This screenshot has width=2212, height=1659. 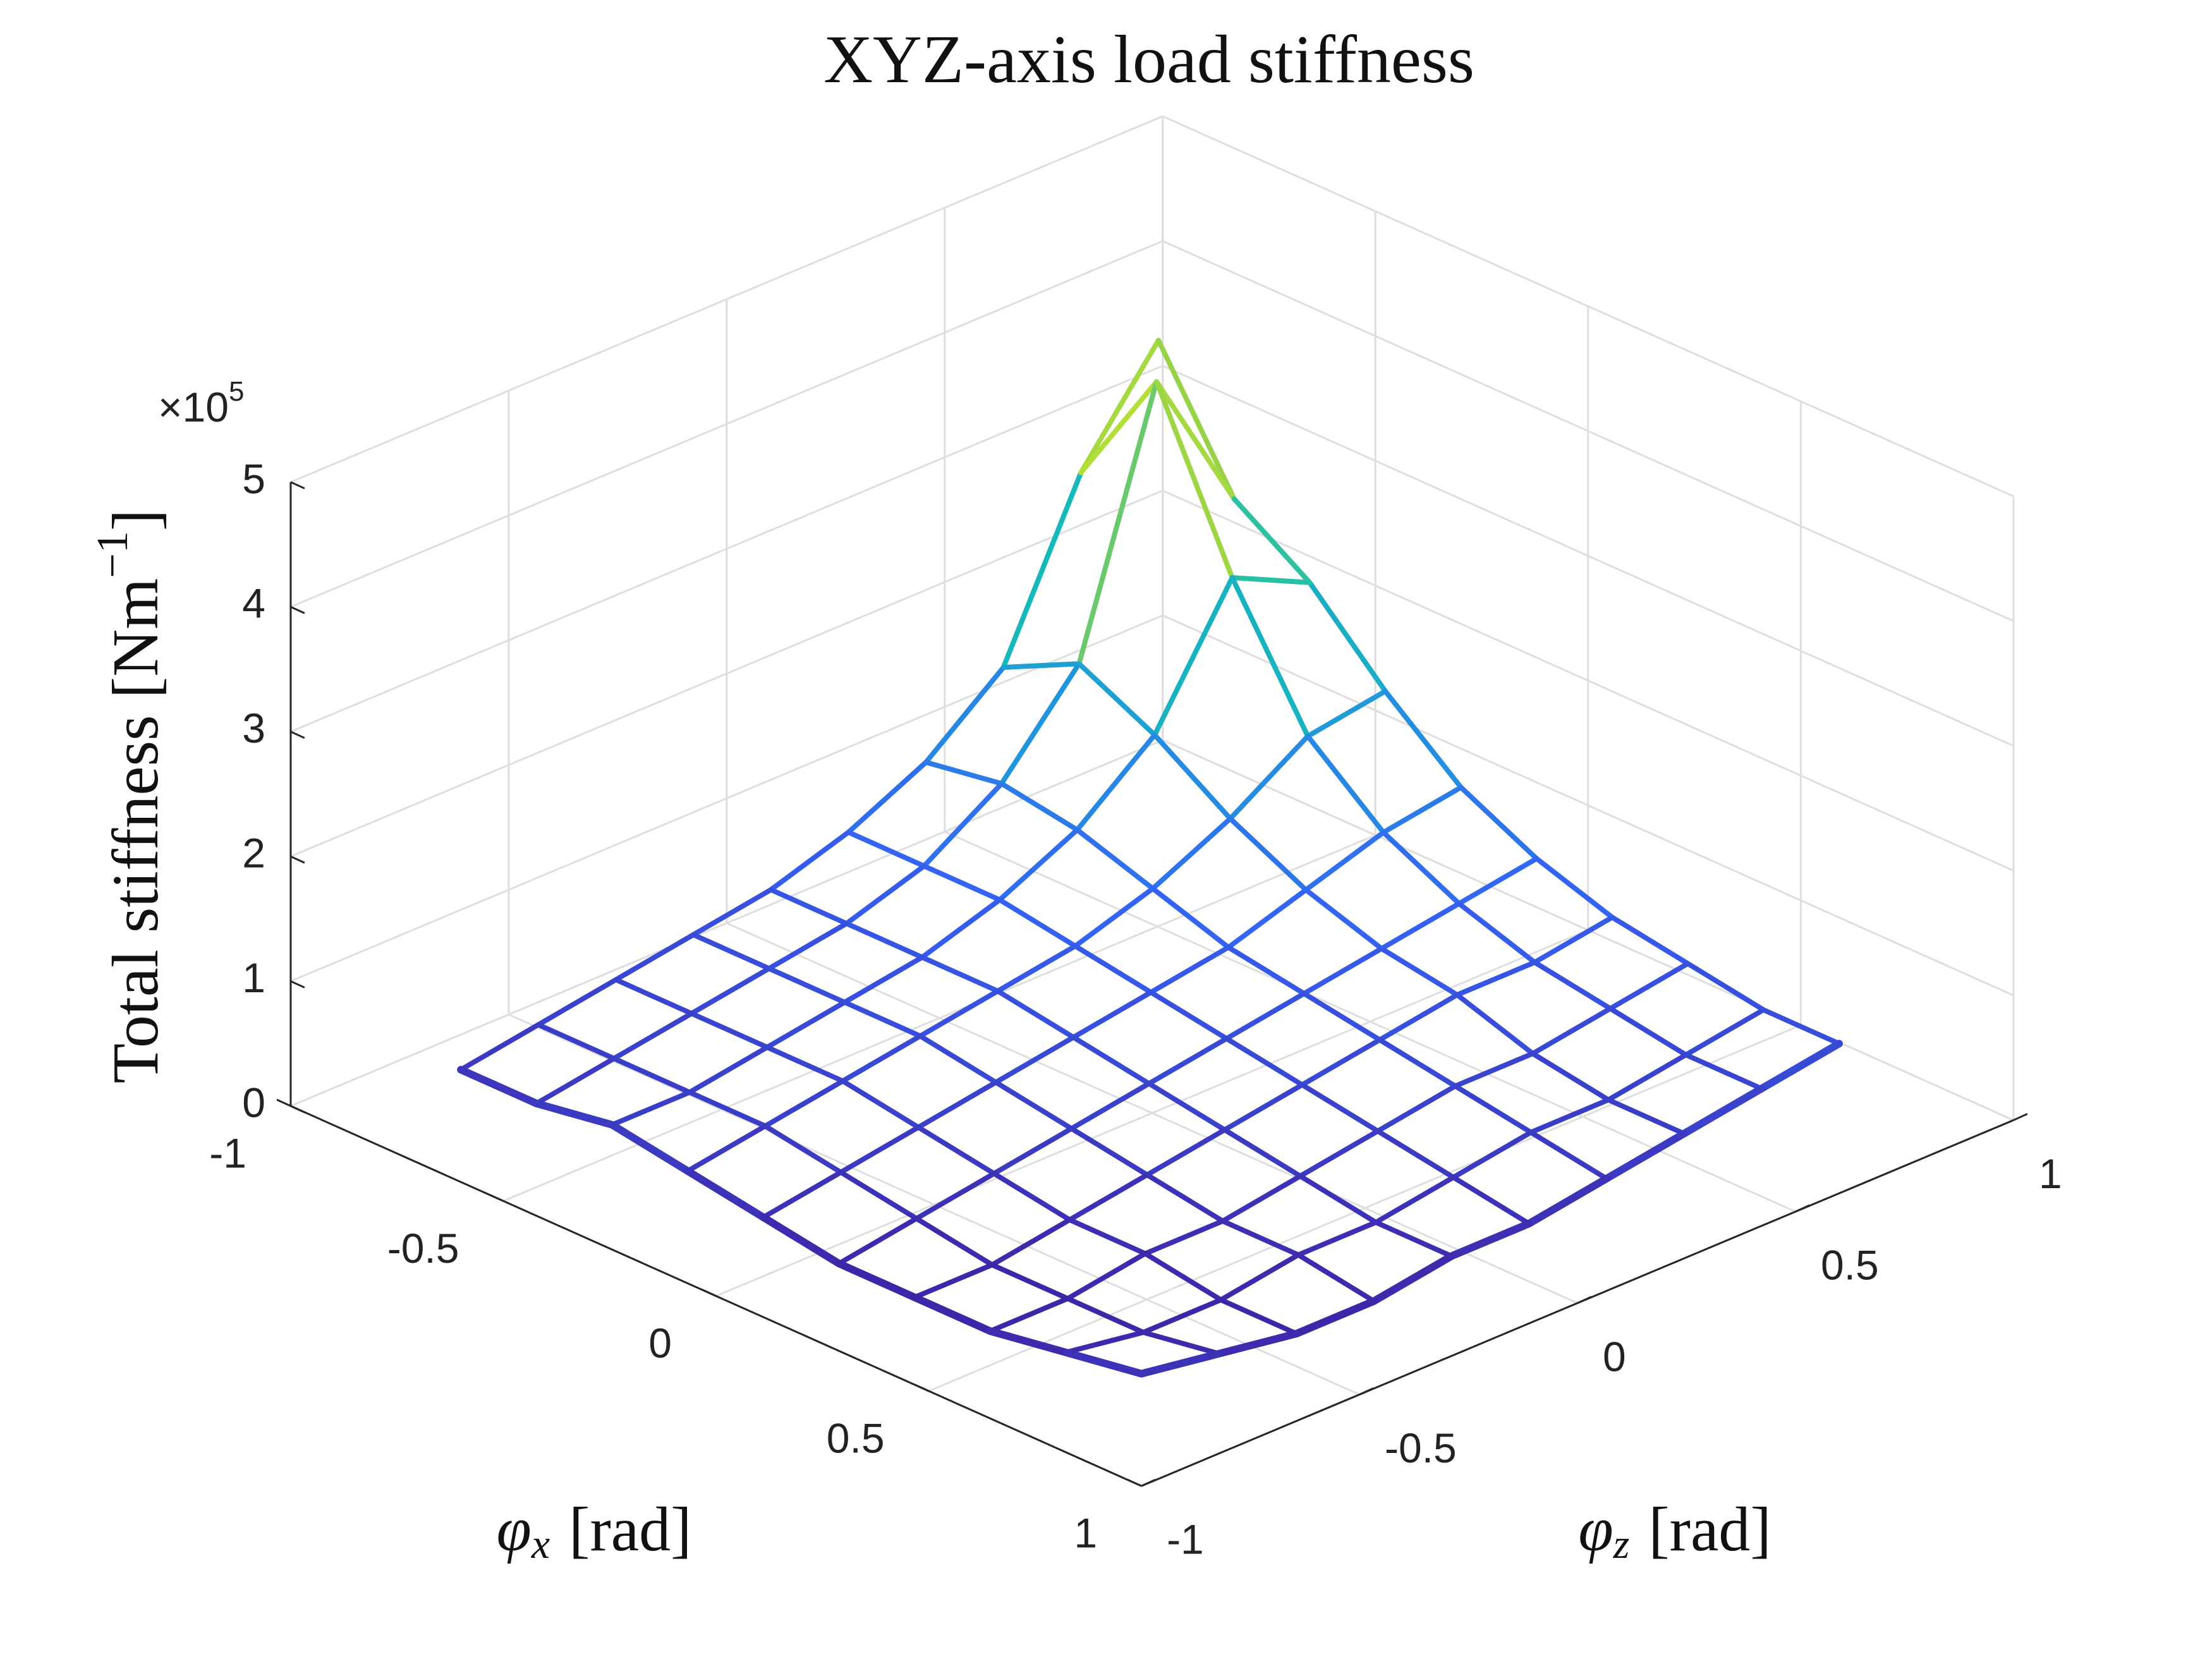 I want to click on y-label-subscript: z, so click(x=1622, y=1544).